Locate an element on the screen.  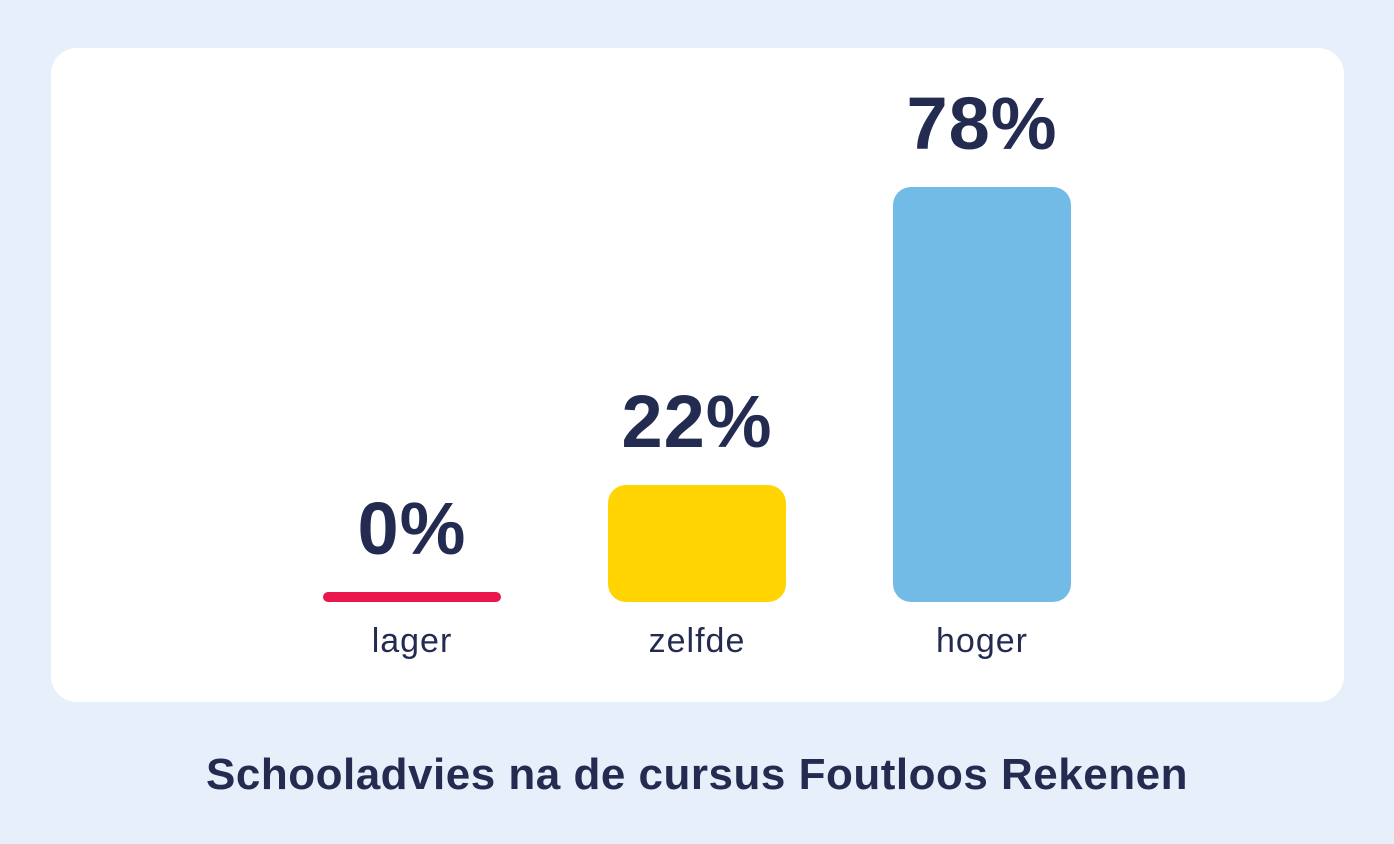
value-label-lager: 0% is located at coordinates (412, 528).